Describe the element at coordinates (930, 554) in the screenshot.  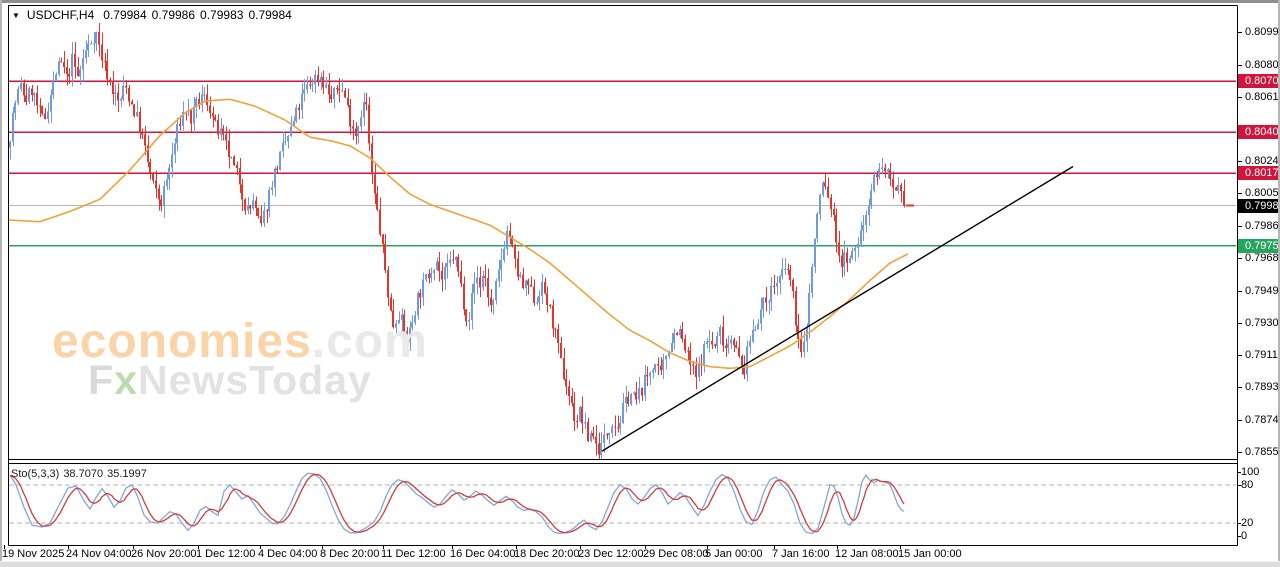
I see `date-tick-label: 15 Jan 00:00` at that location.